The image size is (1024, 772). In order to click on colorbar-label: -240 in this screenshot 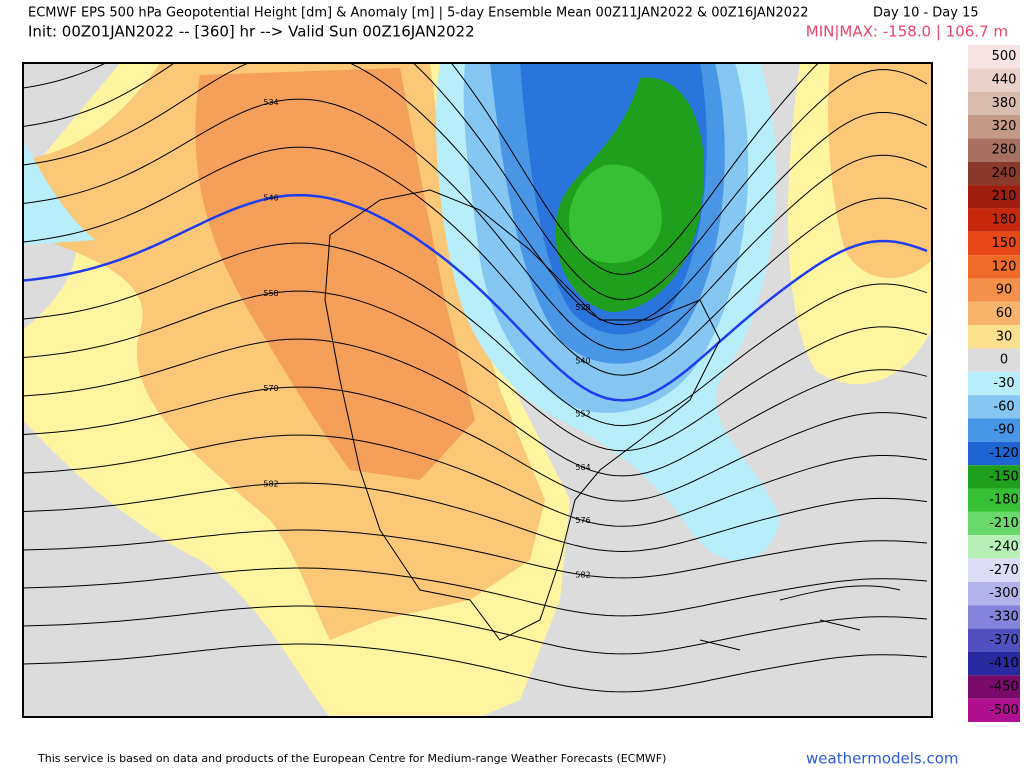, I will do `click(1004, 546)`.